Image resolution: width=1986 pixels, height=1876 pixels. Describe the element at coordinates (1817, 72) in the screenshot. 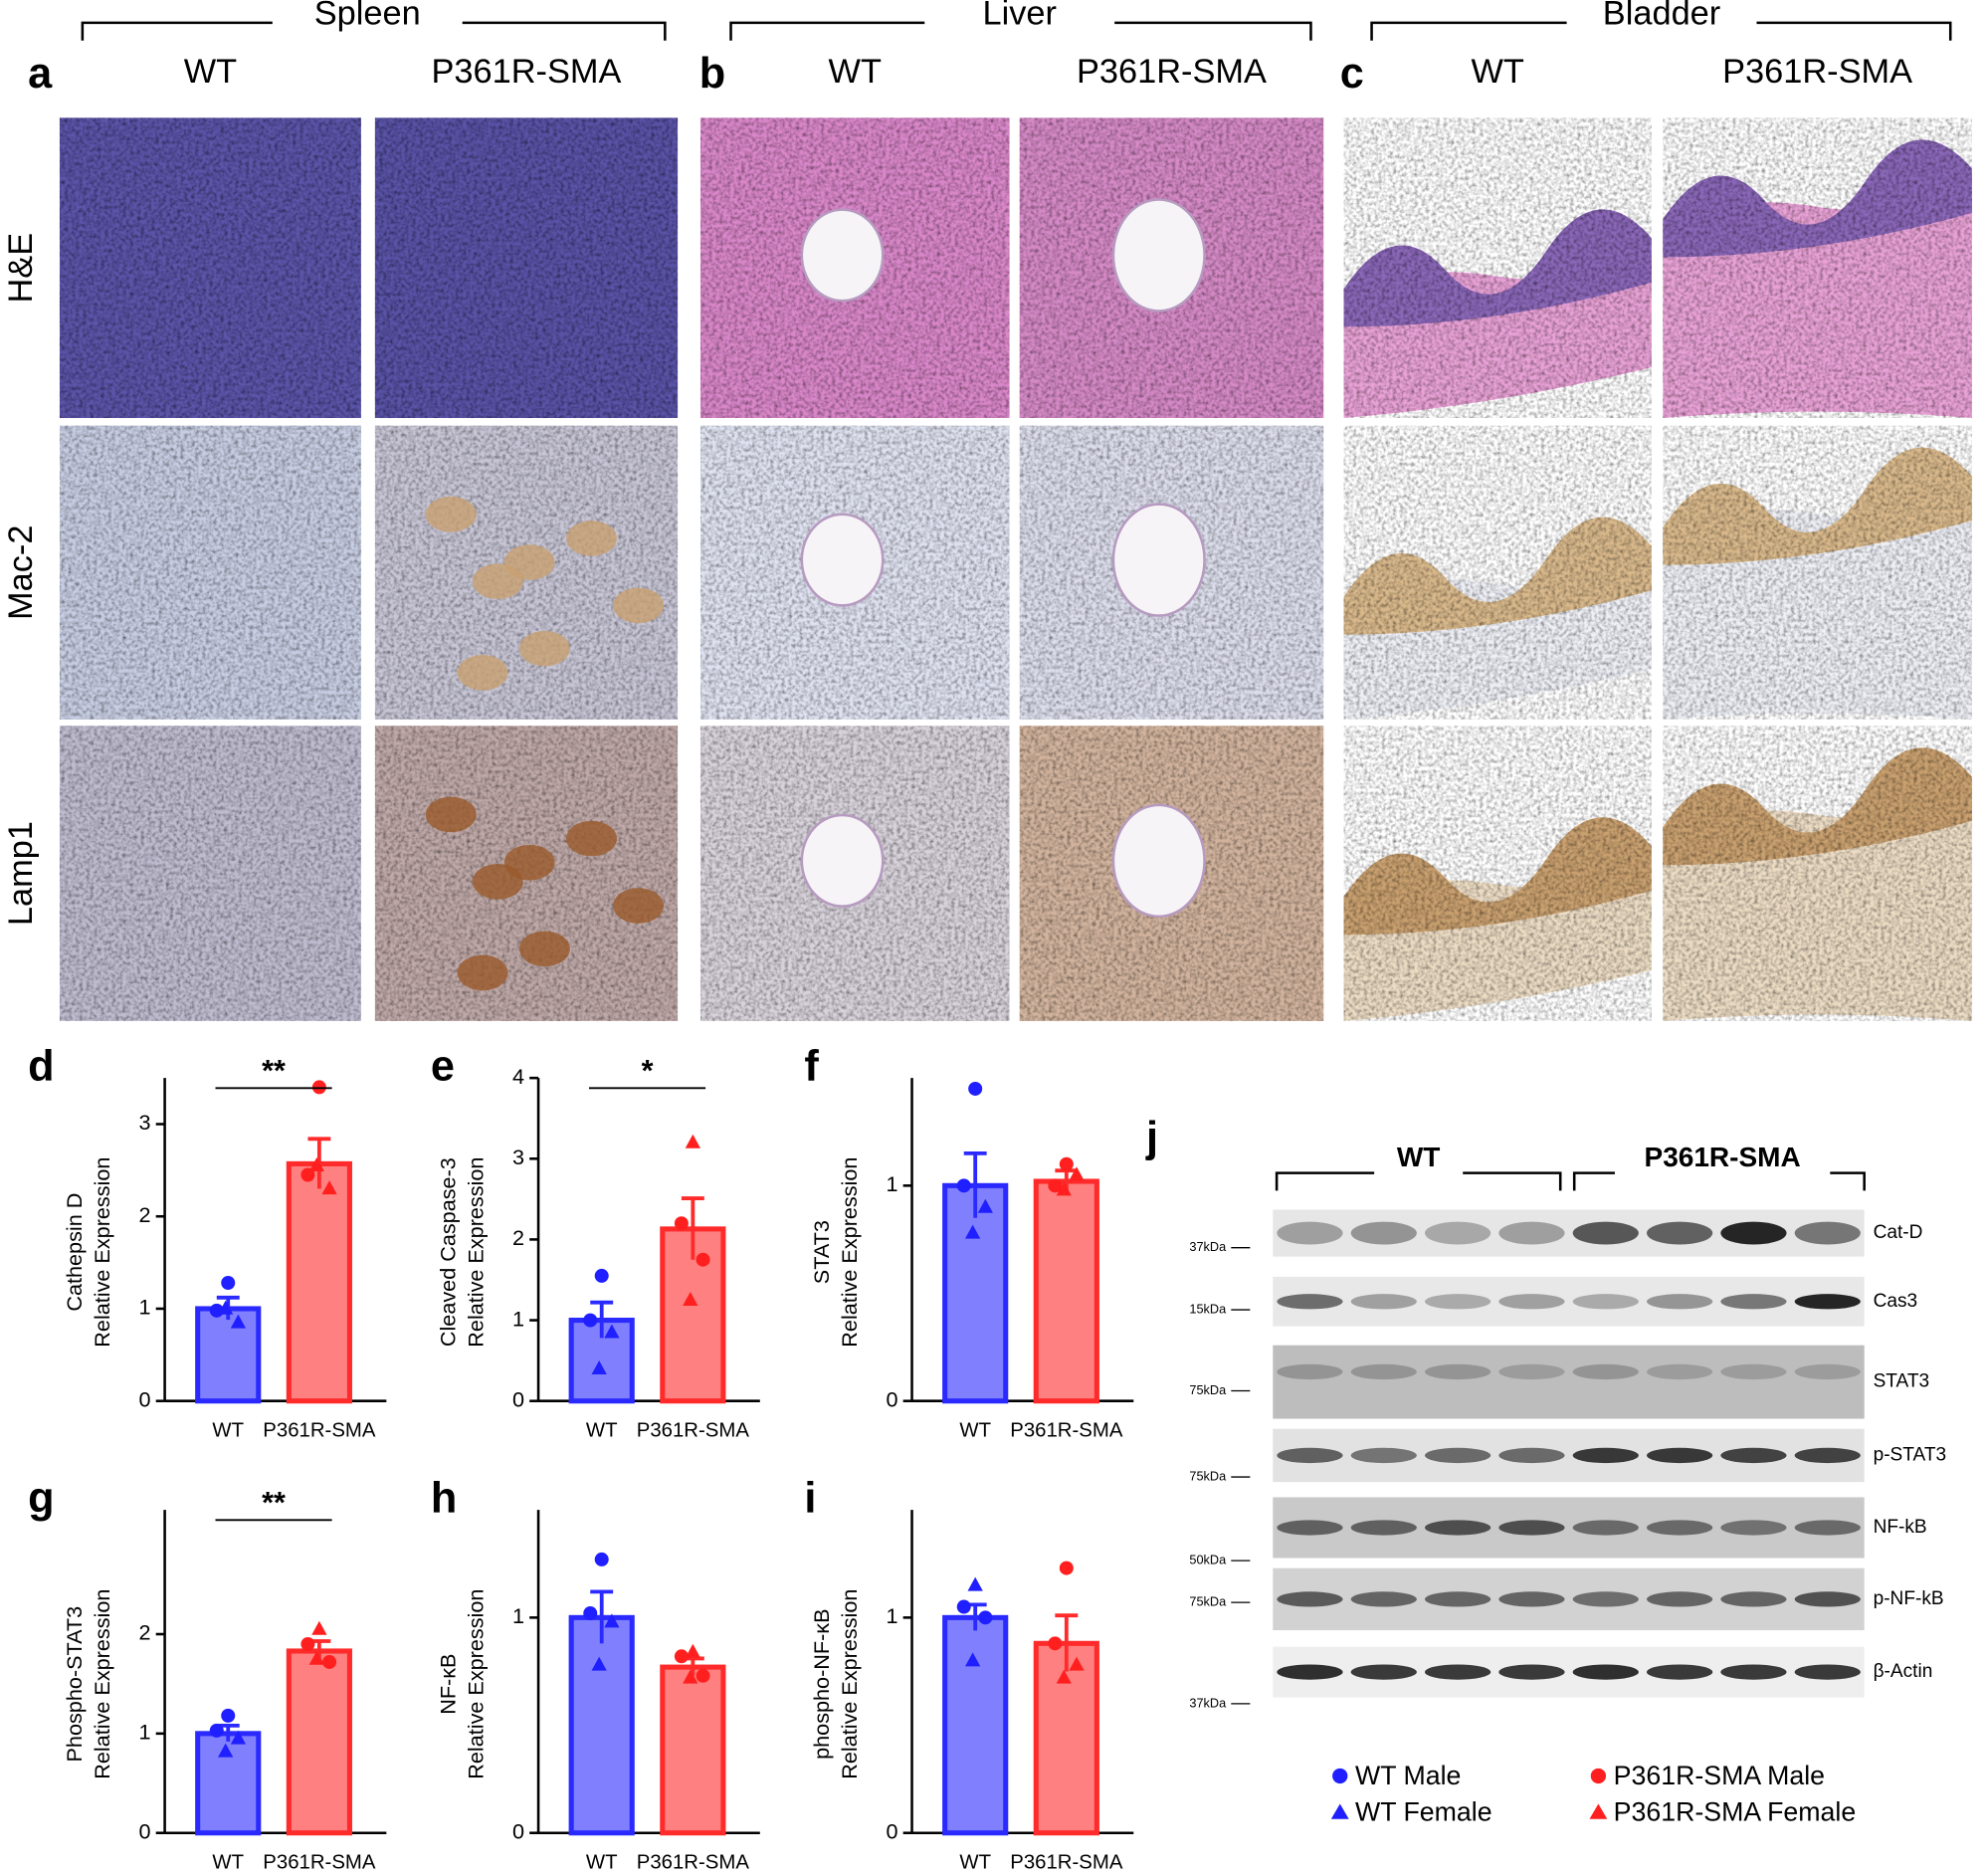

I see `column-header: P361R-SMA` at that location.